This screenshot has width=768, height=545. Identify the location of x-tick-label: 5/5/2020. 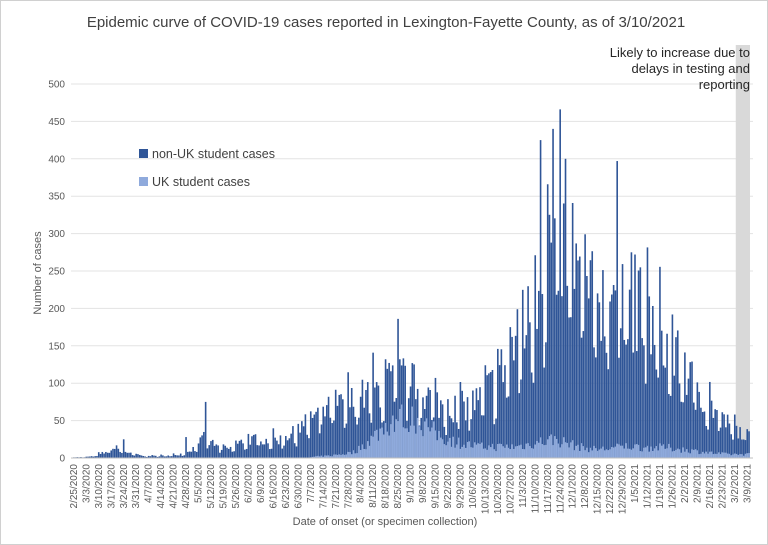
(199, 483).